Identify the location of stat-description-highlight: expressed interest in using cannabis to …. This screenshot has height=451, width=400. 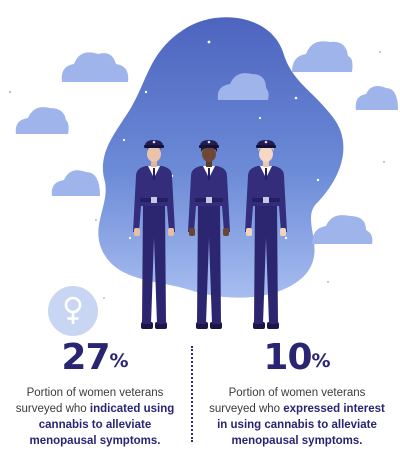
(301, 425).